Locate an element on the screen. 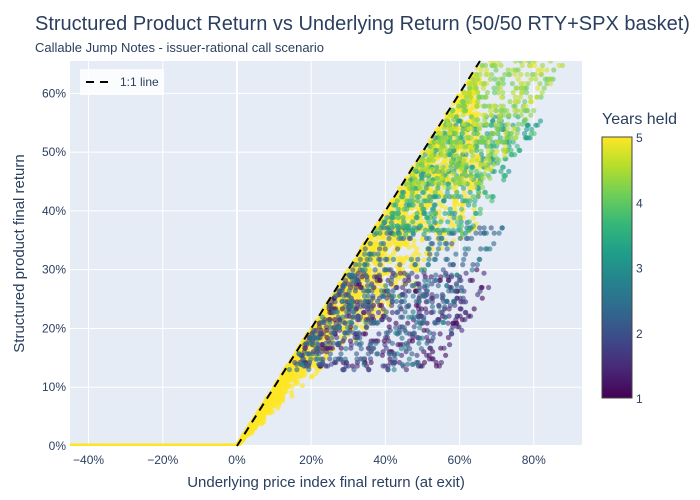 The height and width of the screenshot is (500, 700). colorbar-tick-label: 4 is located at coordinates (639, 203).